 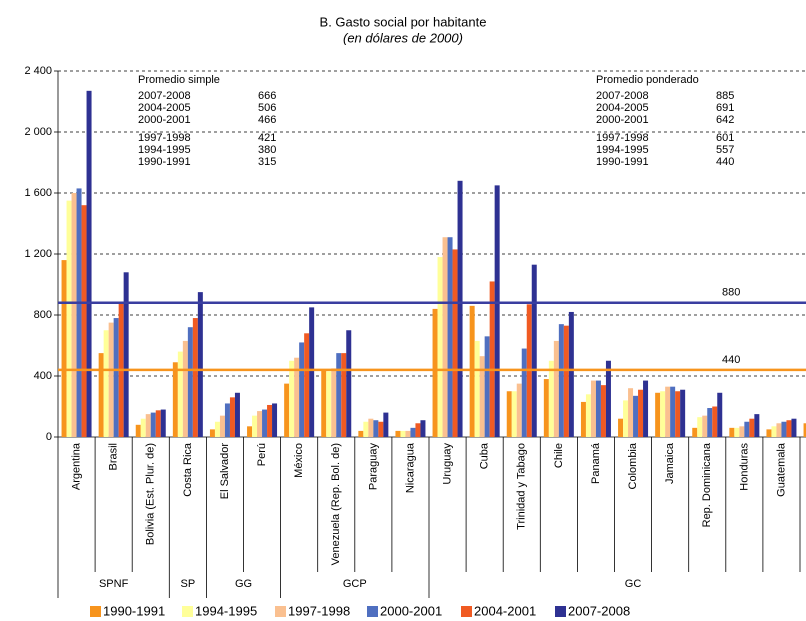 I want to click on x-tick-label: Cuba, so click(x=485, y=455).